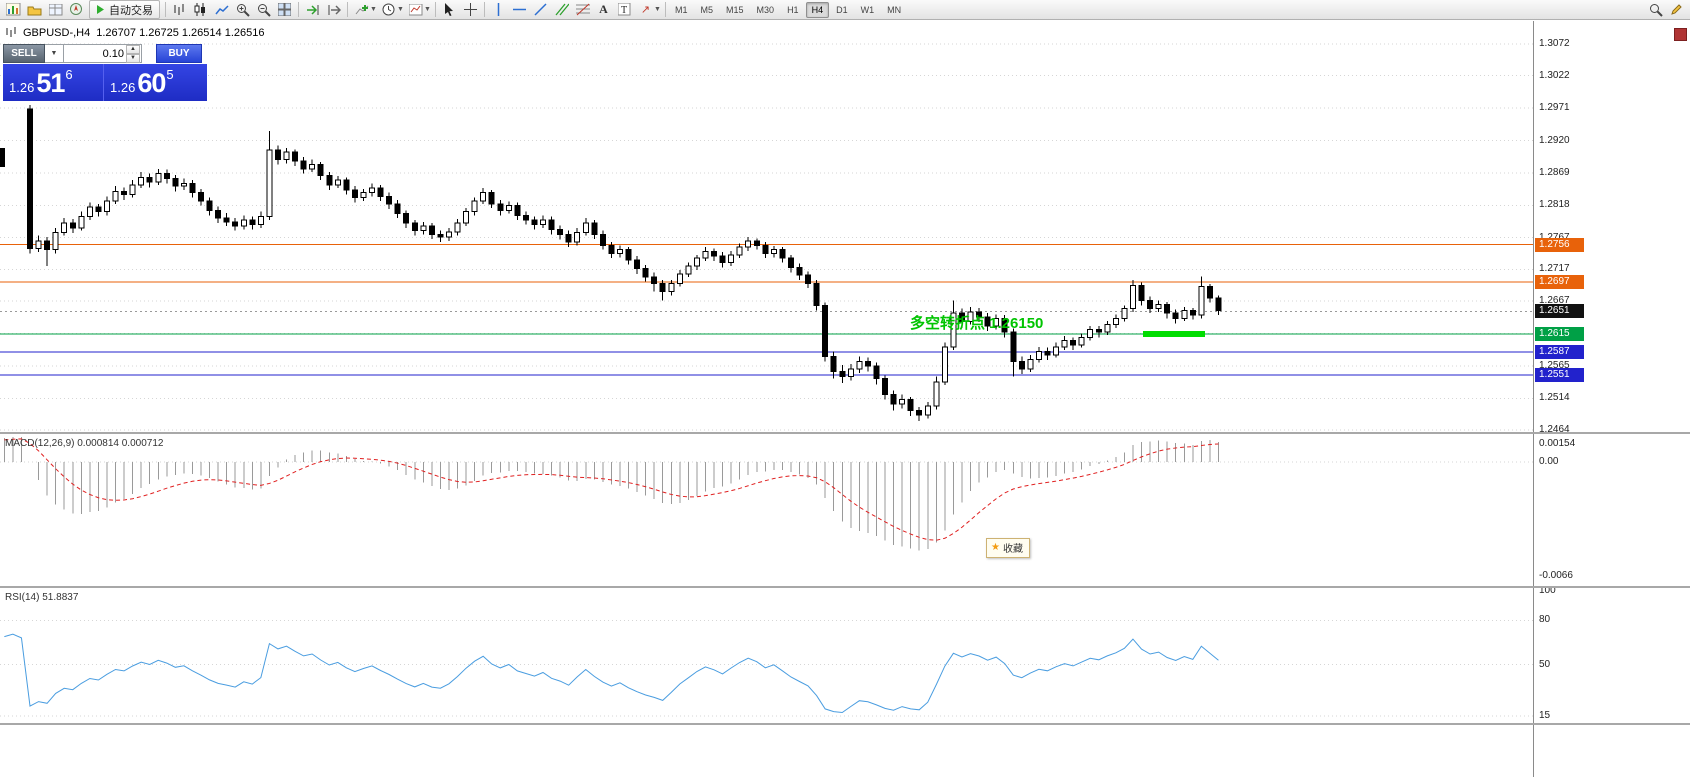 Image resolution: width=1690 pixels, height=777 pixels. What do you see at coordinates (1559, 244) in the screenshot?
I see `price-tag: 1.2756` at bounding box center [1559, 244].